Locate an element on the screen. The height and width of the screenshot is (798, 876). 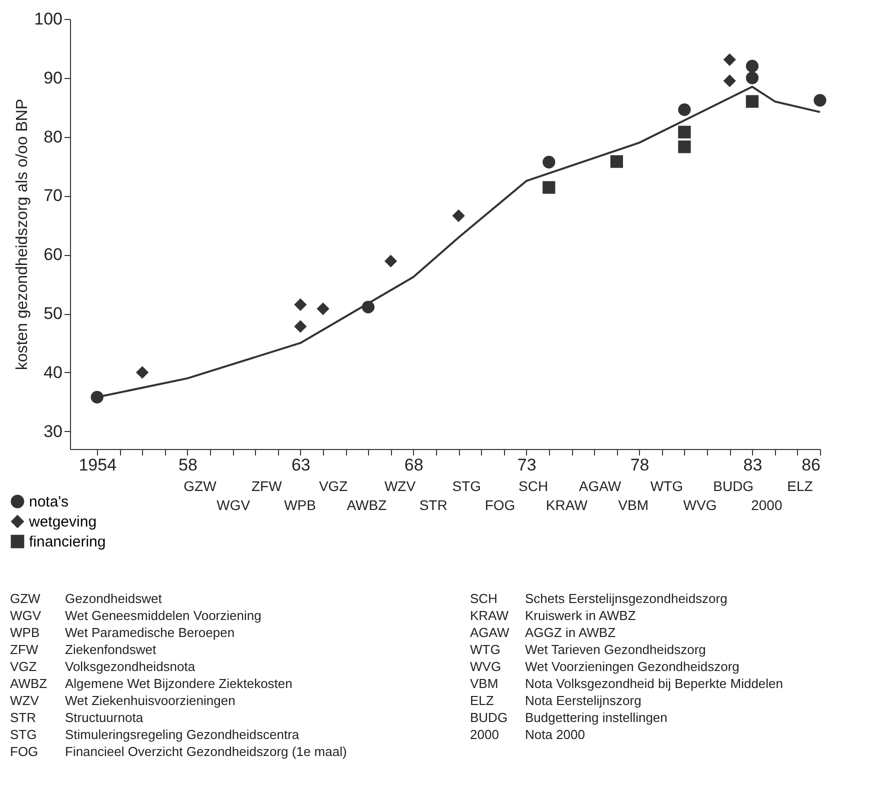
y-axis-title: kosten gezondheidszorg als o/oo BNP is located at coordinates (23, 234).